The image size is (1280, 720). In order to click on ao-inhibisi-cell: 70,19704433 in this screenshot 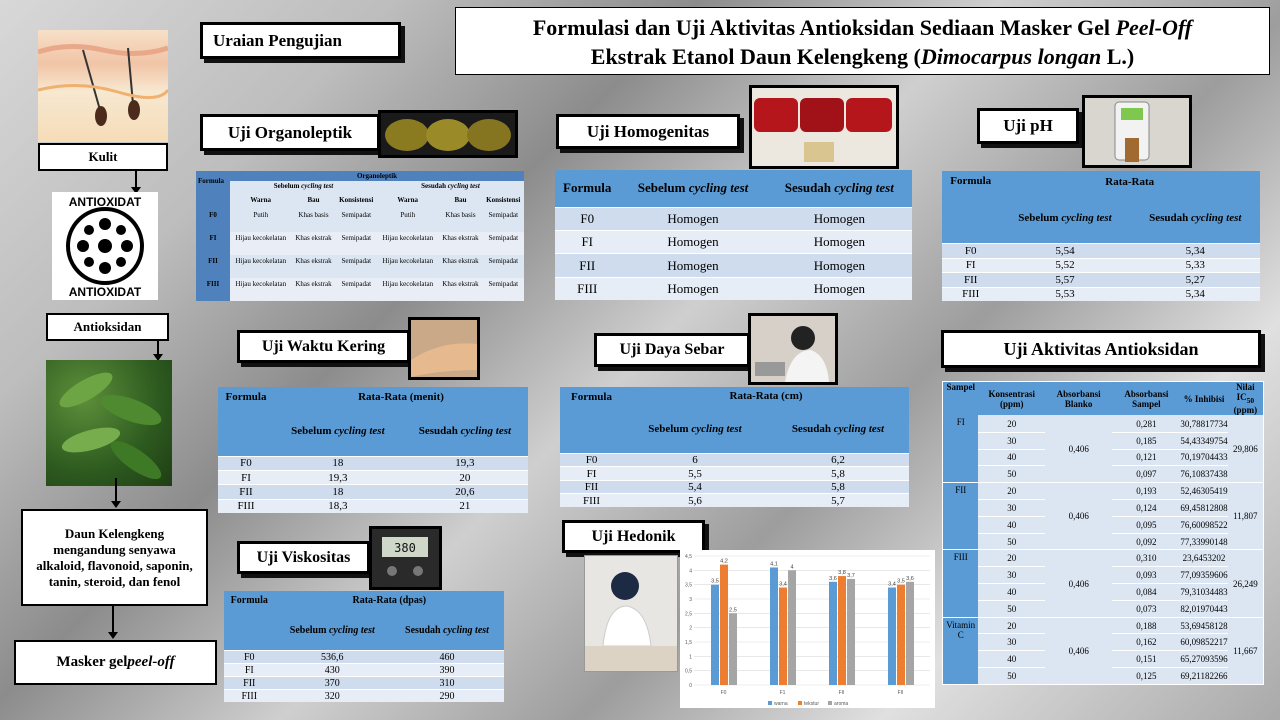, I will do `click(1204, 458)`.